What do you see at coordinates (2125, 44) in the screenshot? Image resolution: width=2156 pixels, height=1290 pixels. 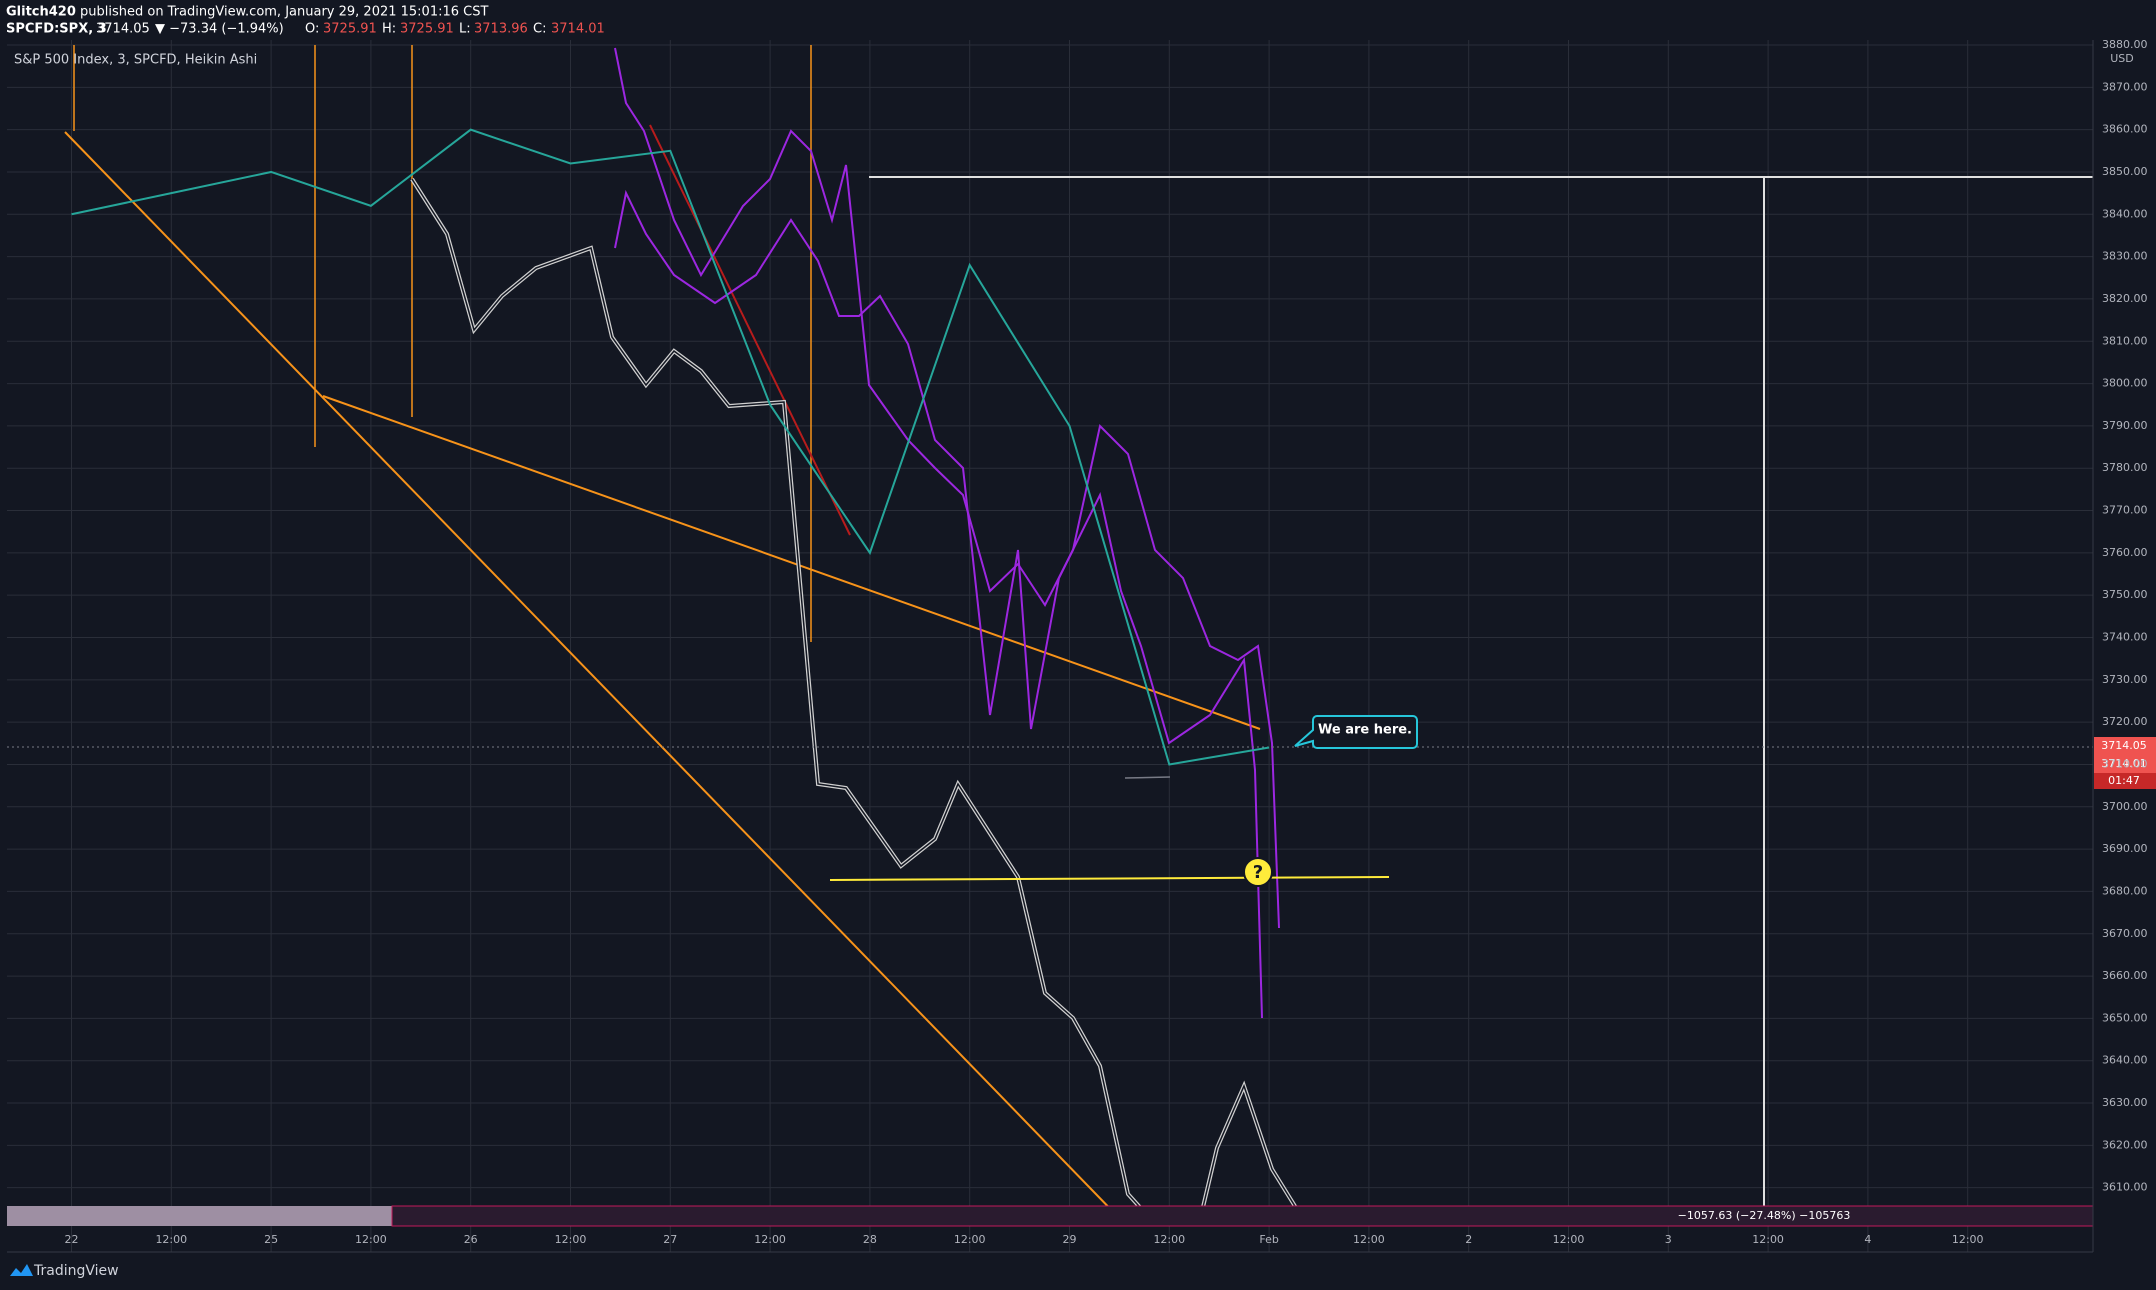 I see `y-tick-label: 3880.00` at bounding box center [2125, 44].